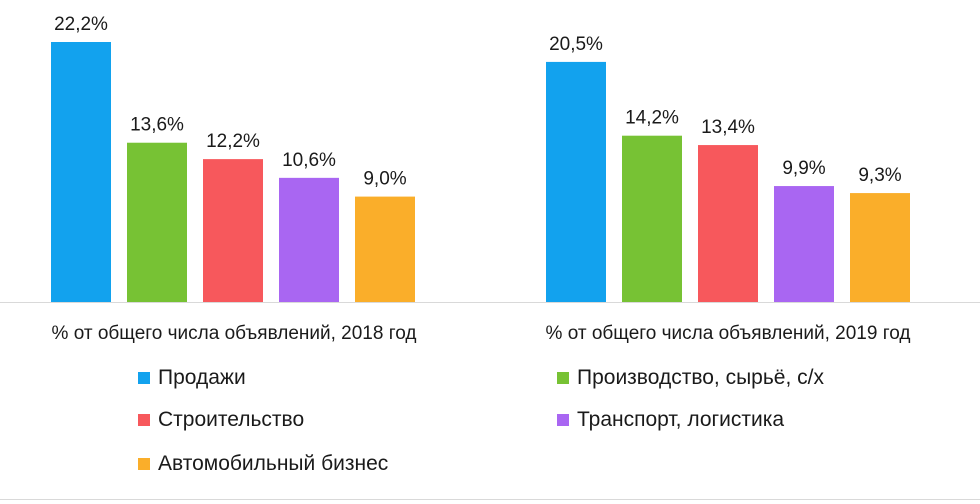 The height and width of the screenshot is (504, 980). Describe the element at coordinates (157, 125) in the screenshot. I see `data-label-0-1: 13,6%` at that location.